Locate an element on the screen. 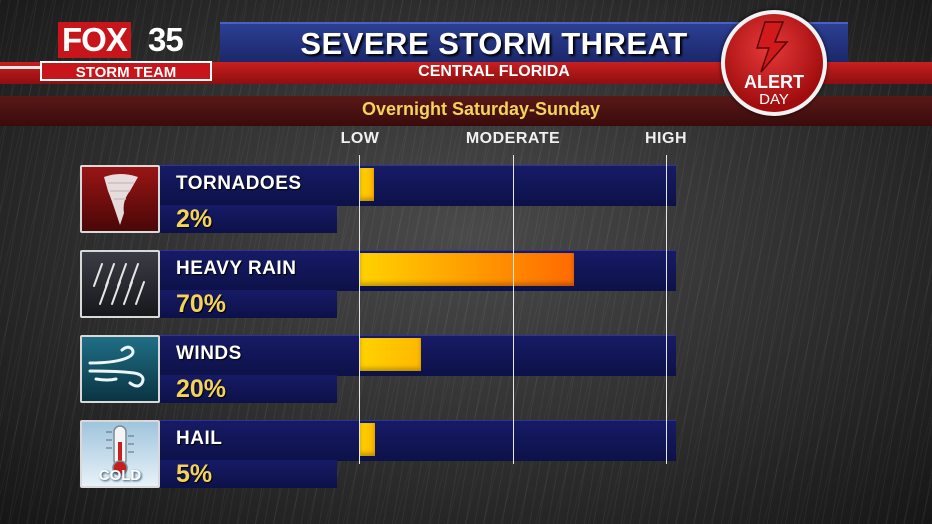 The width and height of the screenshot is (932, 524). tornado-tile is located at coordinates (120, 199).